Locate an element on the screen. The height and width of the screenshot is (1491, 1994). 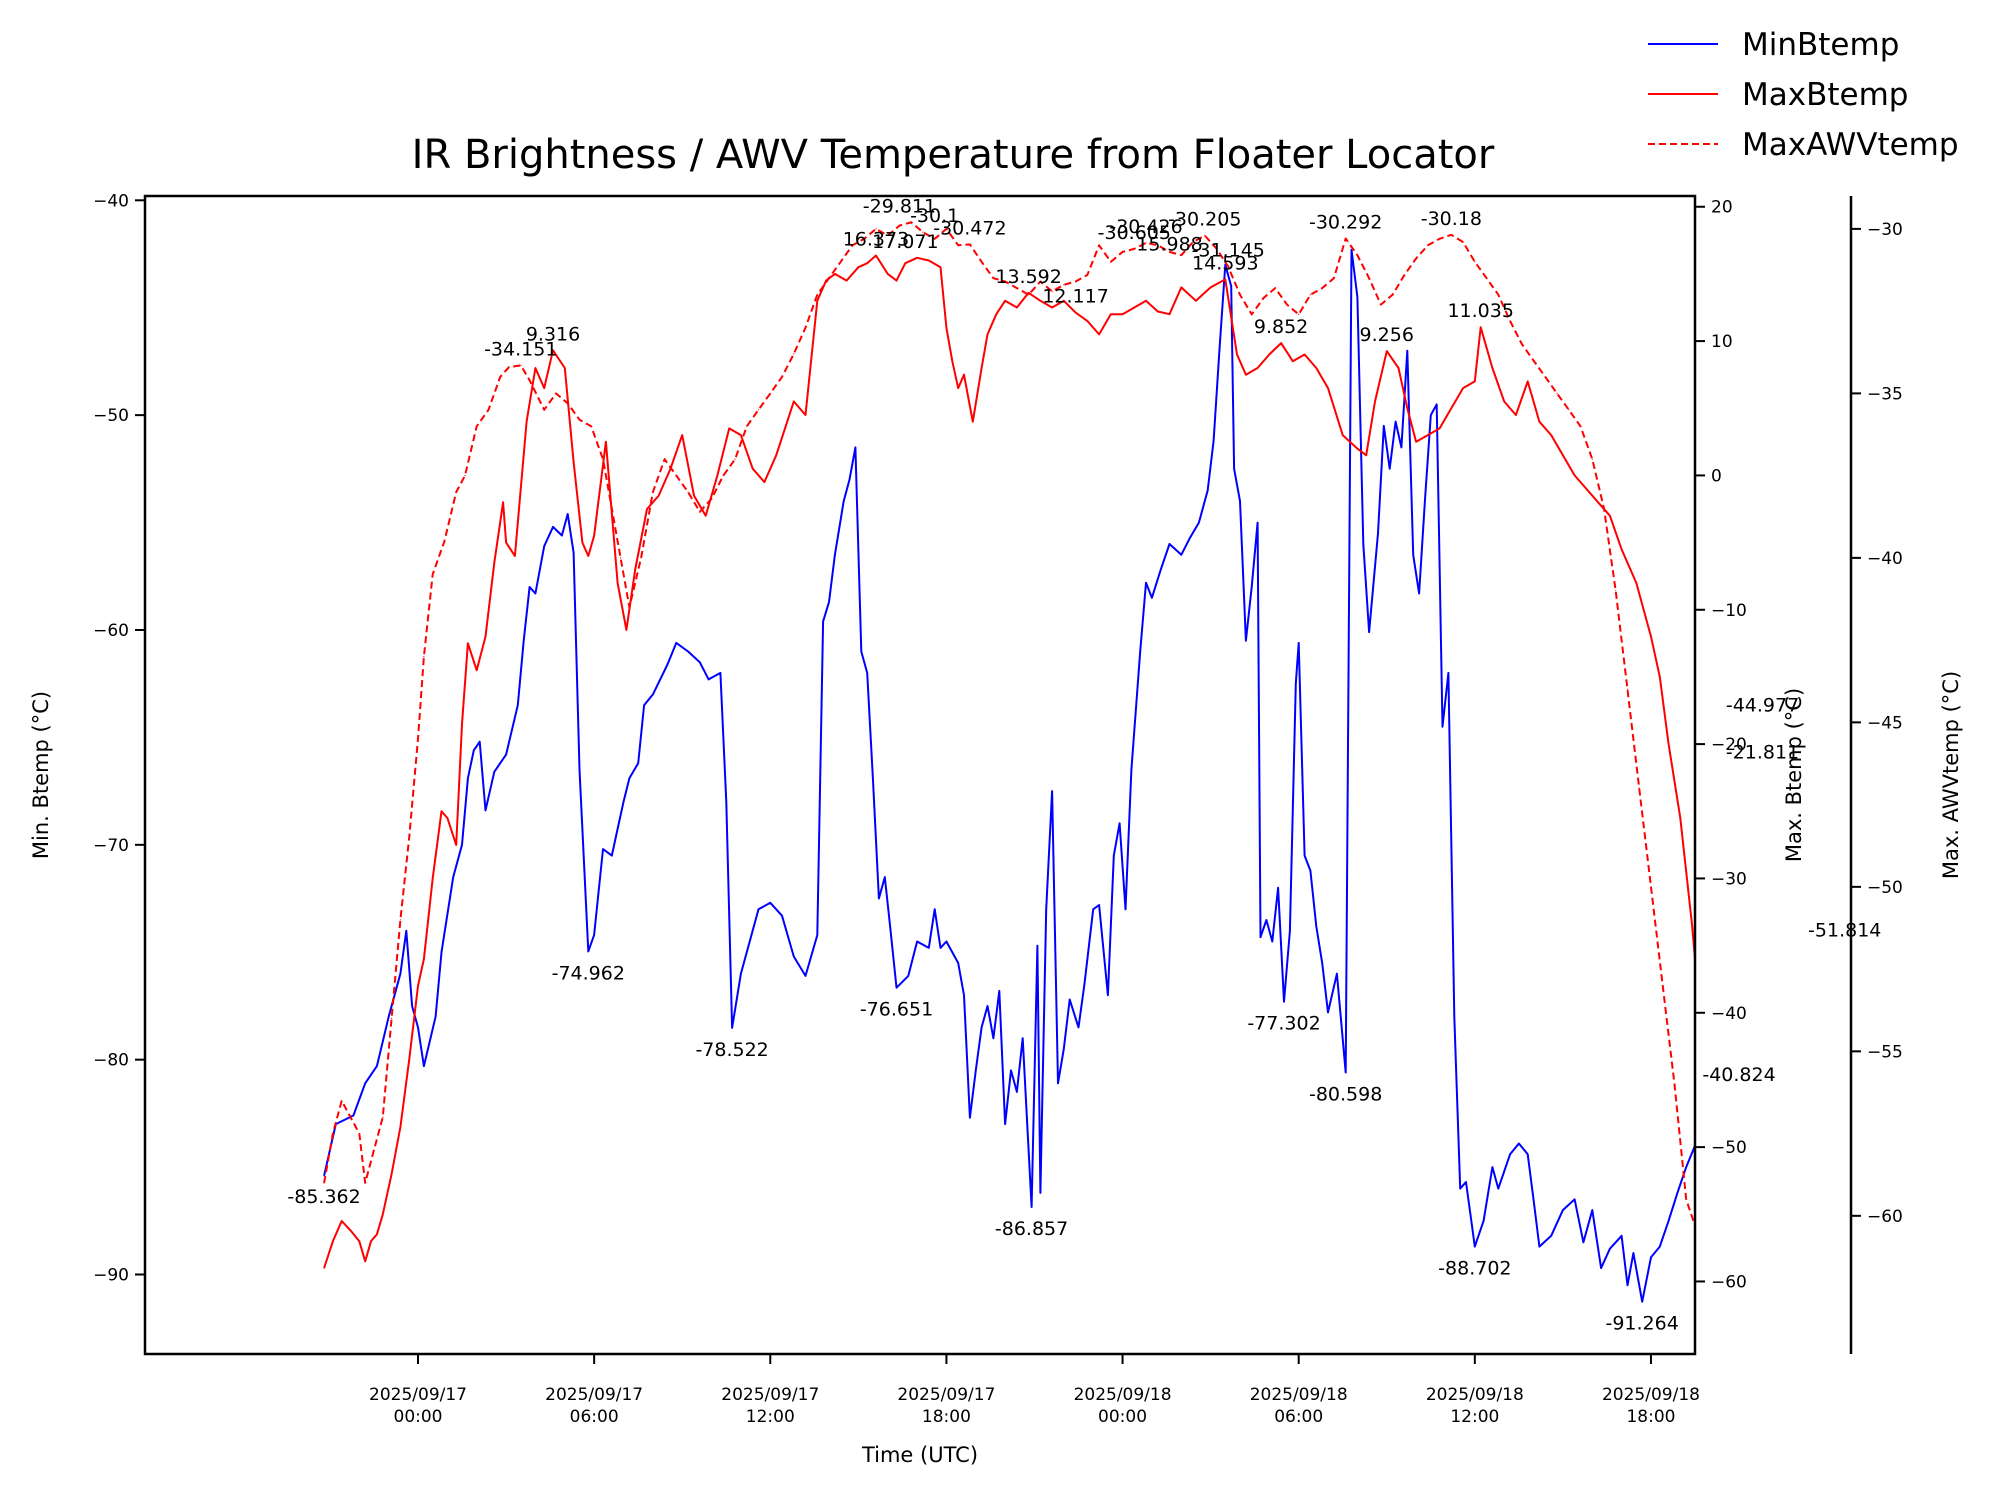
data-label: 17.071 is located at coordinates (905, 242).